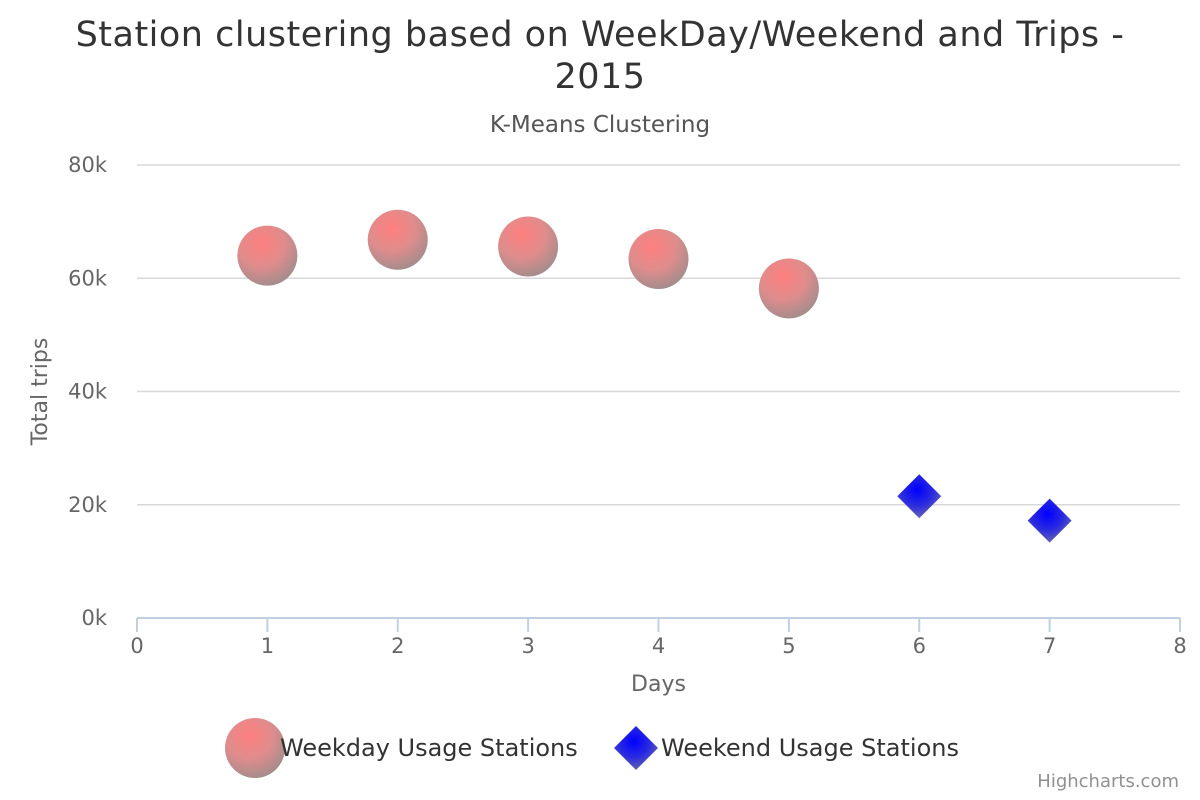  What do you see at coordinates (1049, 646) in the screenshot?
I see `x-tick-label: 7` at bounding box center [1049, 646].